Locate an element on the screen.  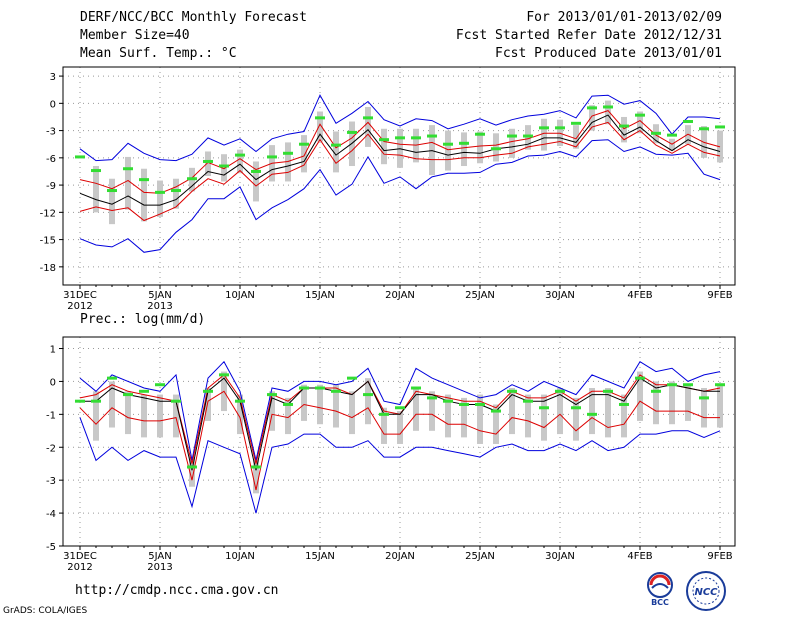
y-tick-label: -1 is located at coordinates (51, 415).